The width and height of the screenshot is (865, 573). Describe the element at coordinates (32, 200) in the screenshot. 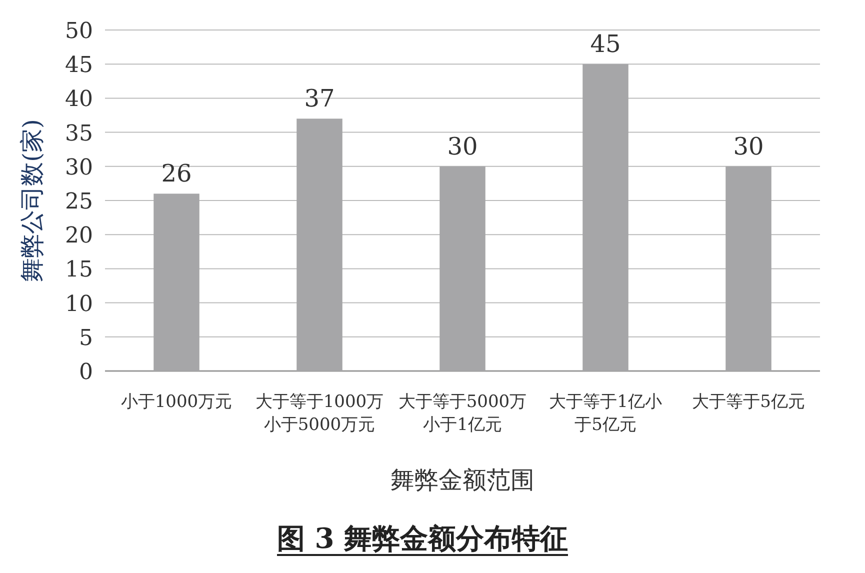

I see `y-axis-title: 舞弊公司数(家)` at that location.